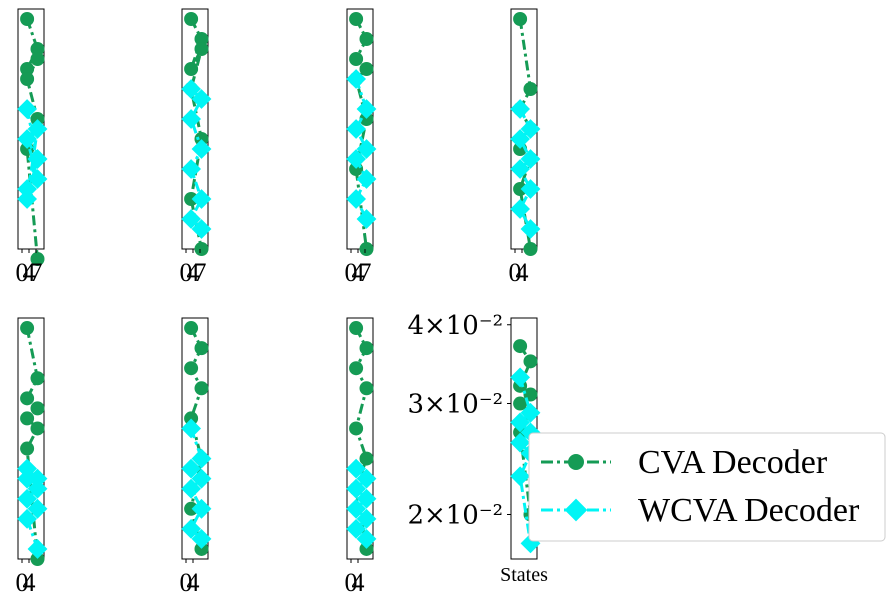 Image resolution: width=894 pixels, height=607 pixels. Describe the element at coordinates (576, 510) in the screenshot. I see `legend-wcva-marker` at that location.